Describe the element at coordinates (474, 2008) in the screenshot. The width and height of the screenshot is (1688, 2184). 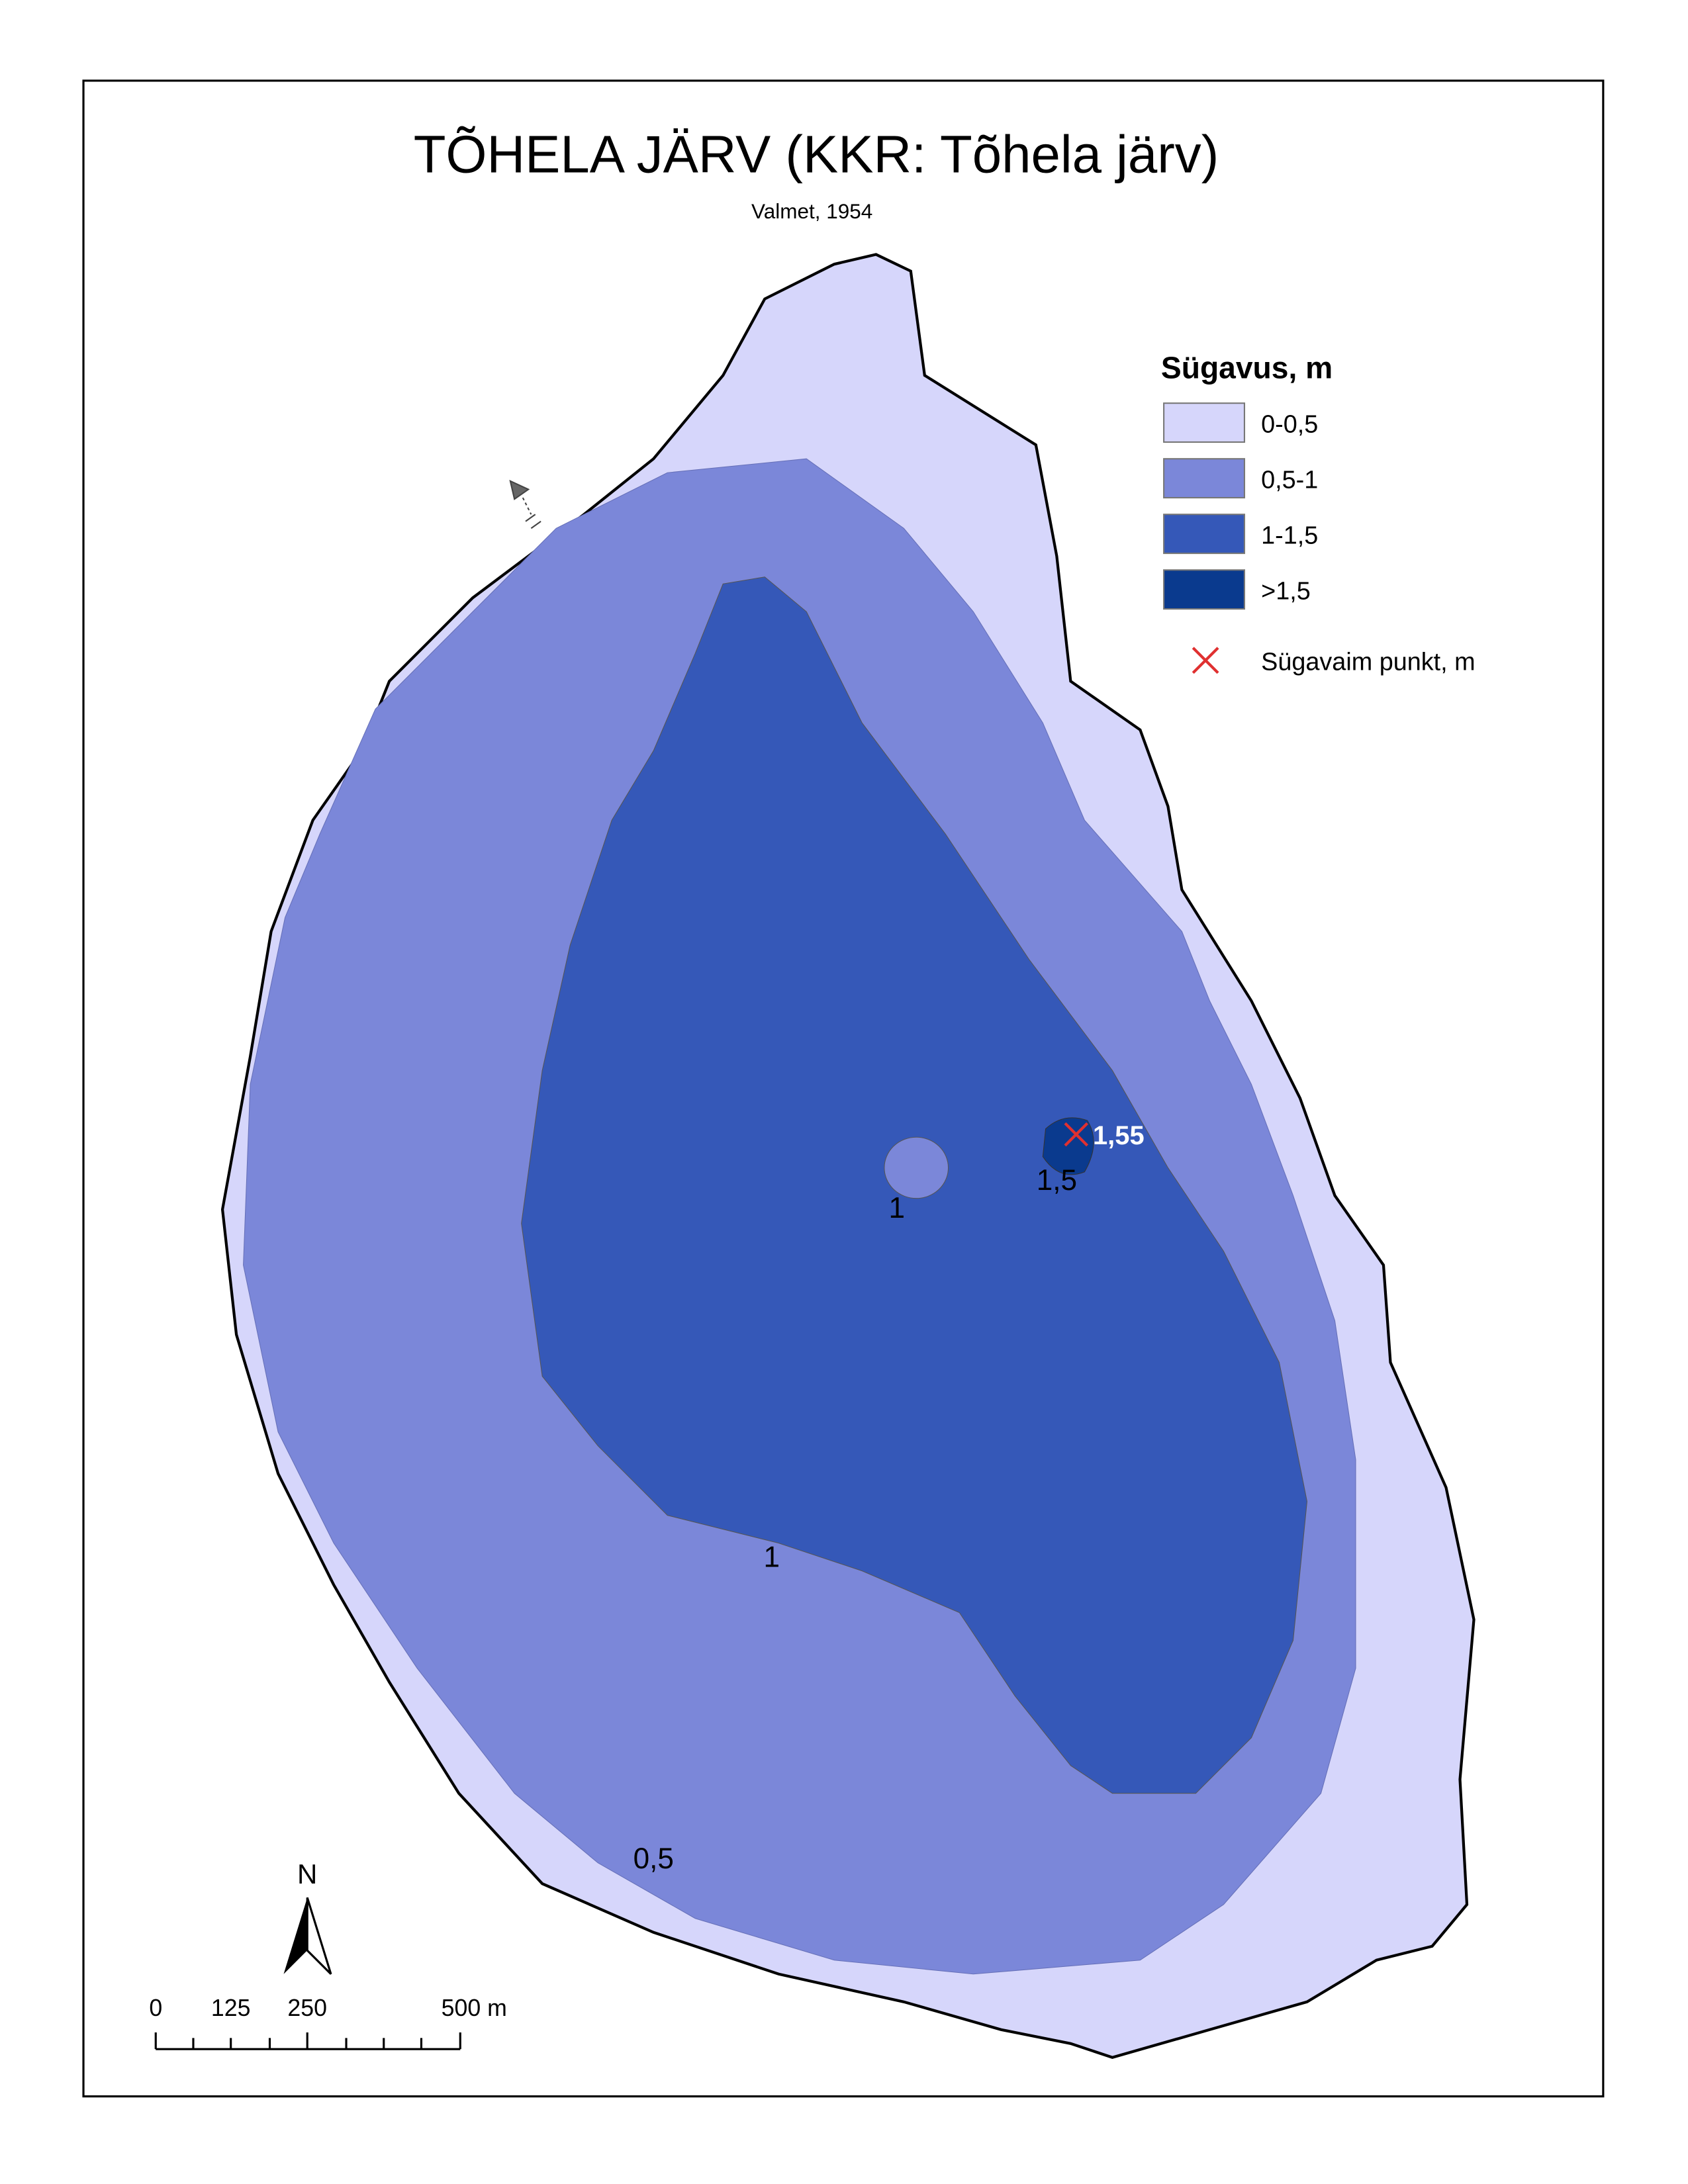
I see `scale-label: 500 m` at that location.